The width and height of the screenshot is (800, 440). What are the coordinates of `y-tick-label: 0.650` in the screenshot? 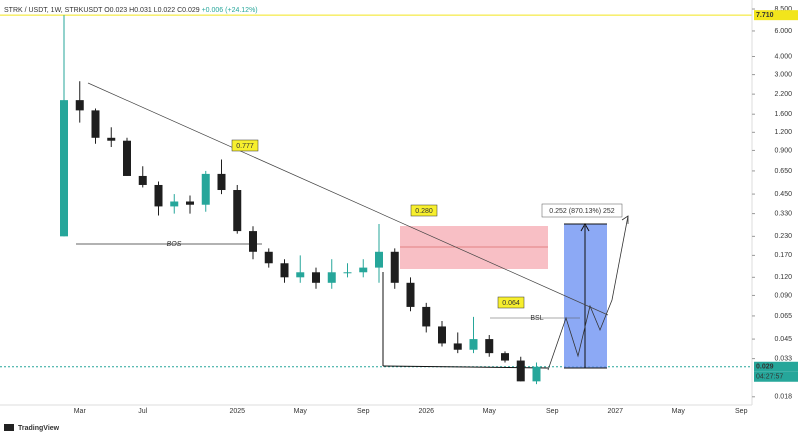 It's located at (783, 171).